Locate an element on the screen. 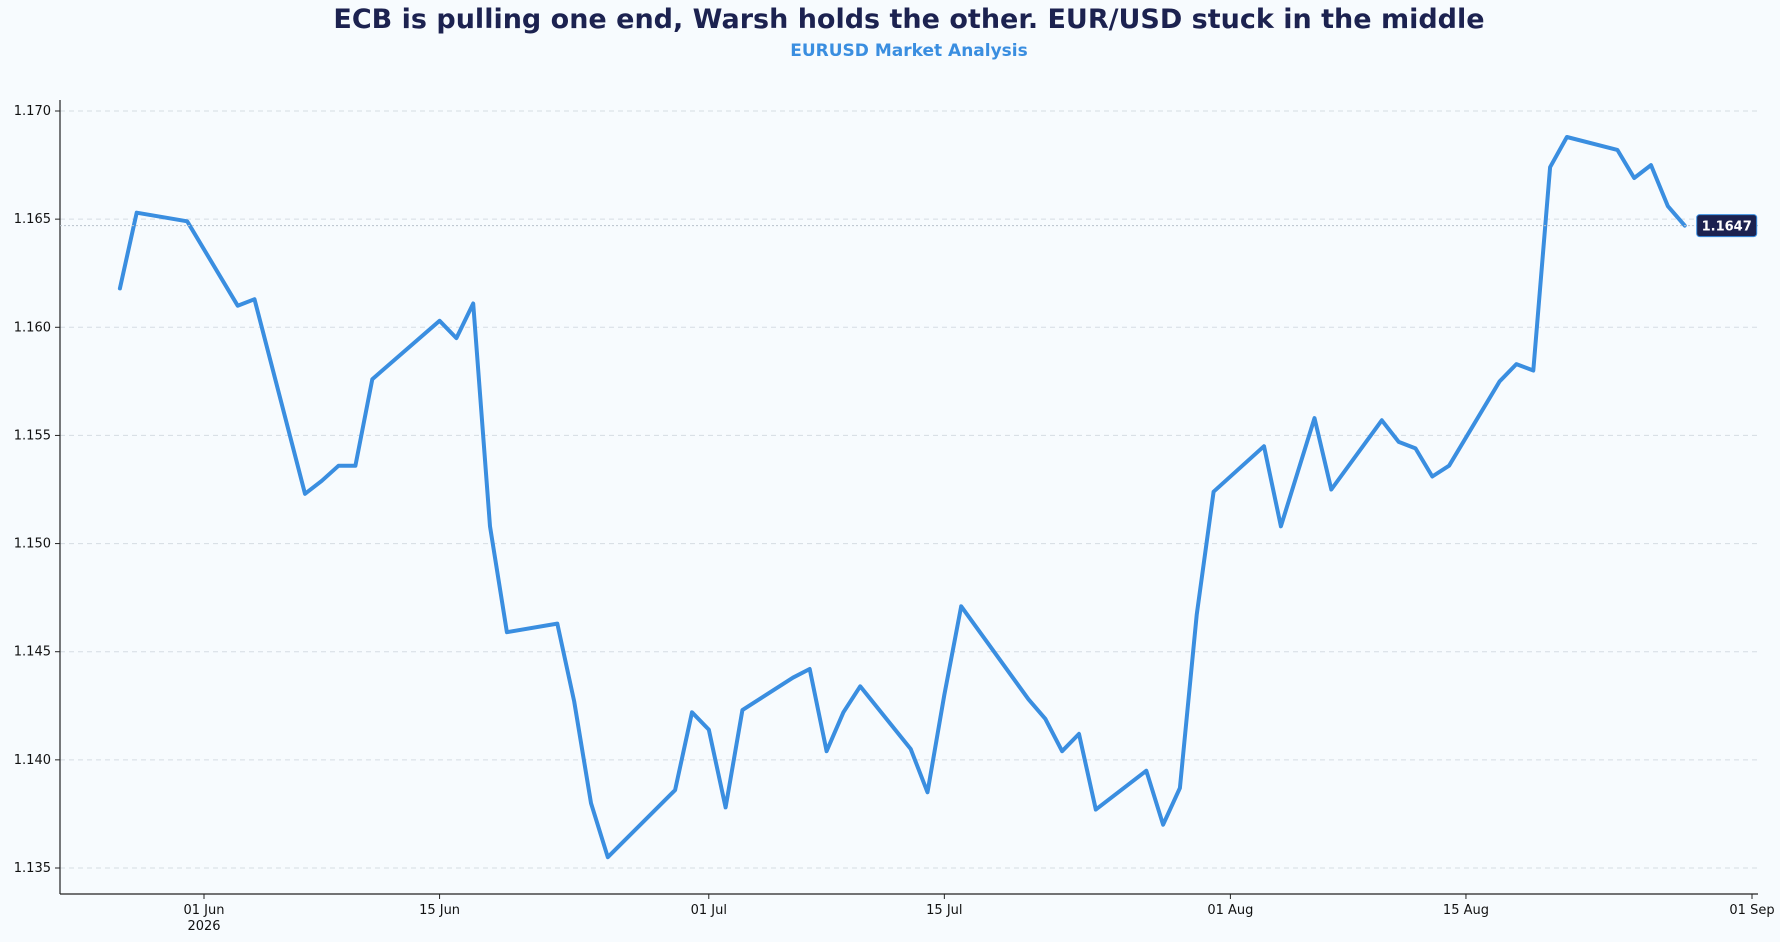 The width and height of the screenshot is (1780, 942). x-tick-label: 01 Jun is located at coordinates (204, 910).